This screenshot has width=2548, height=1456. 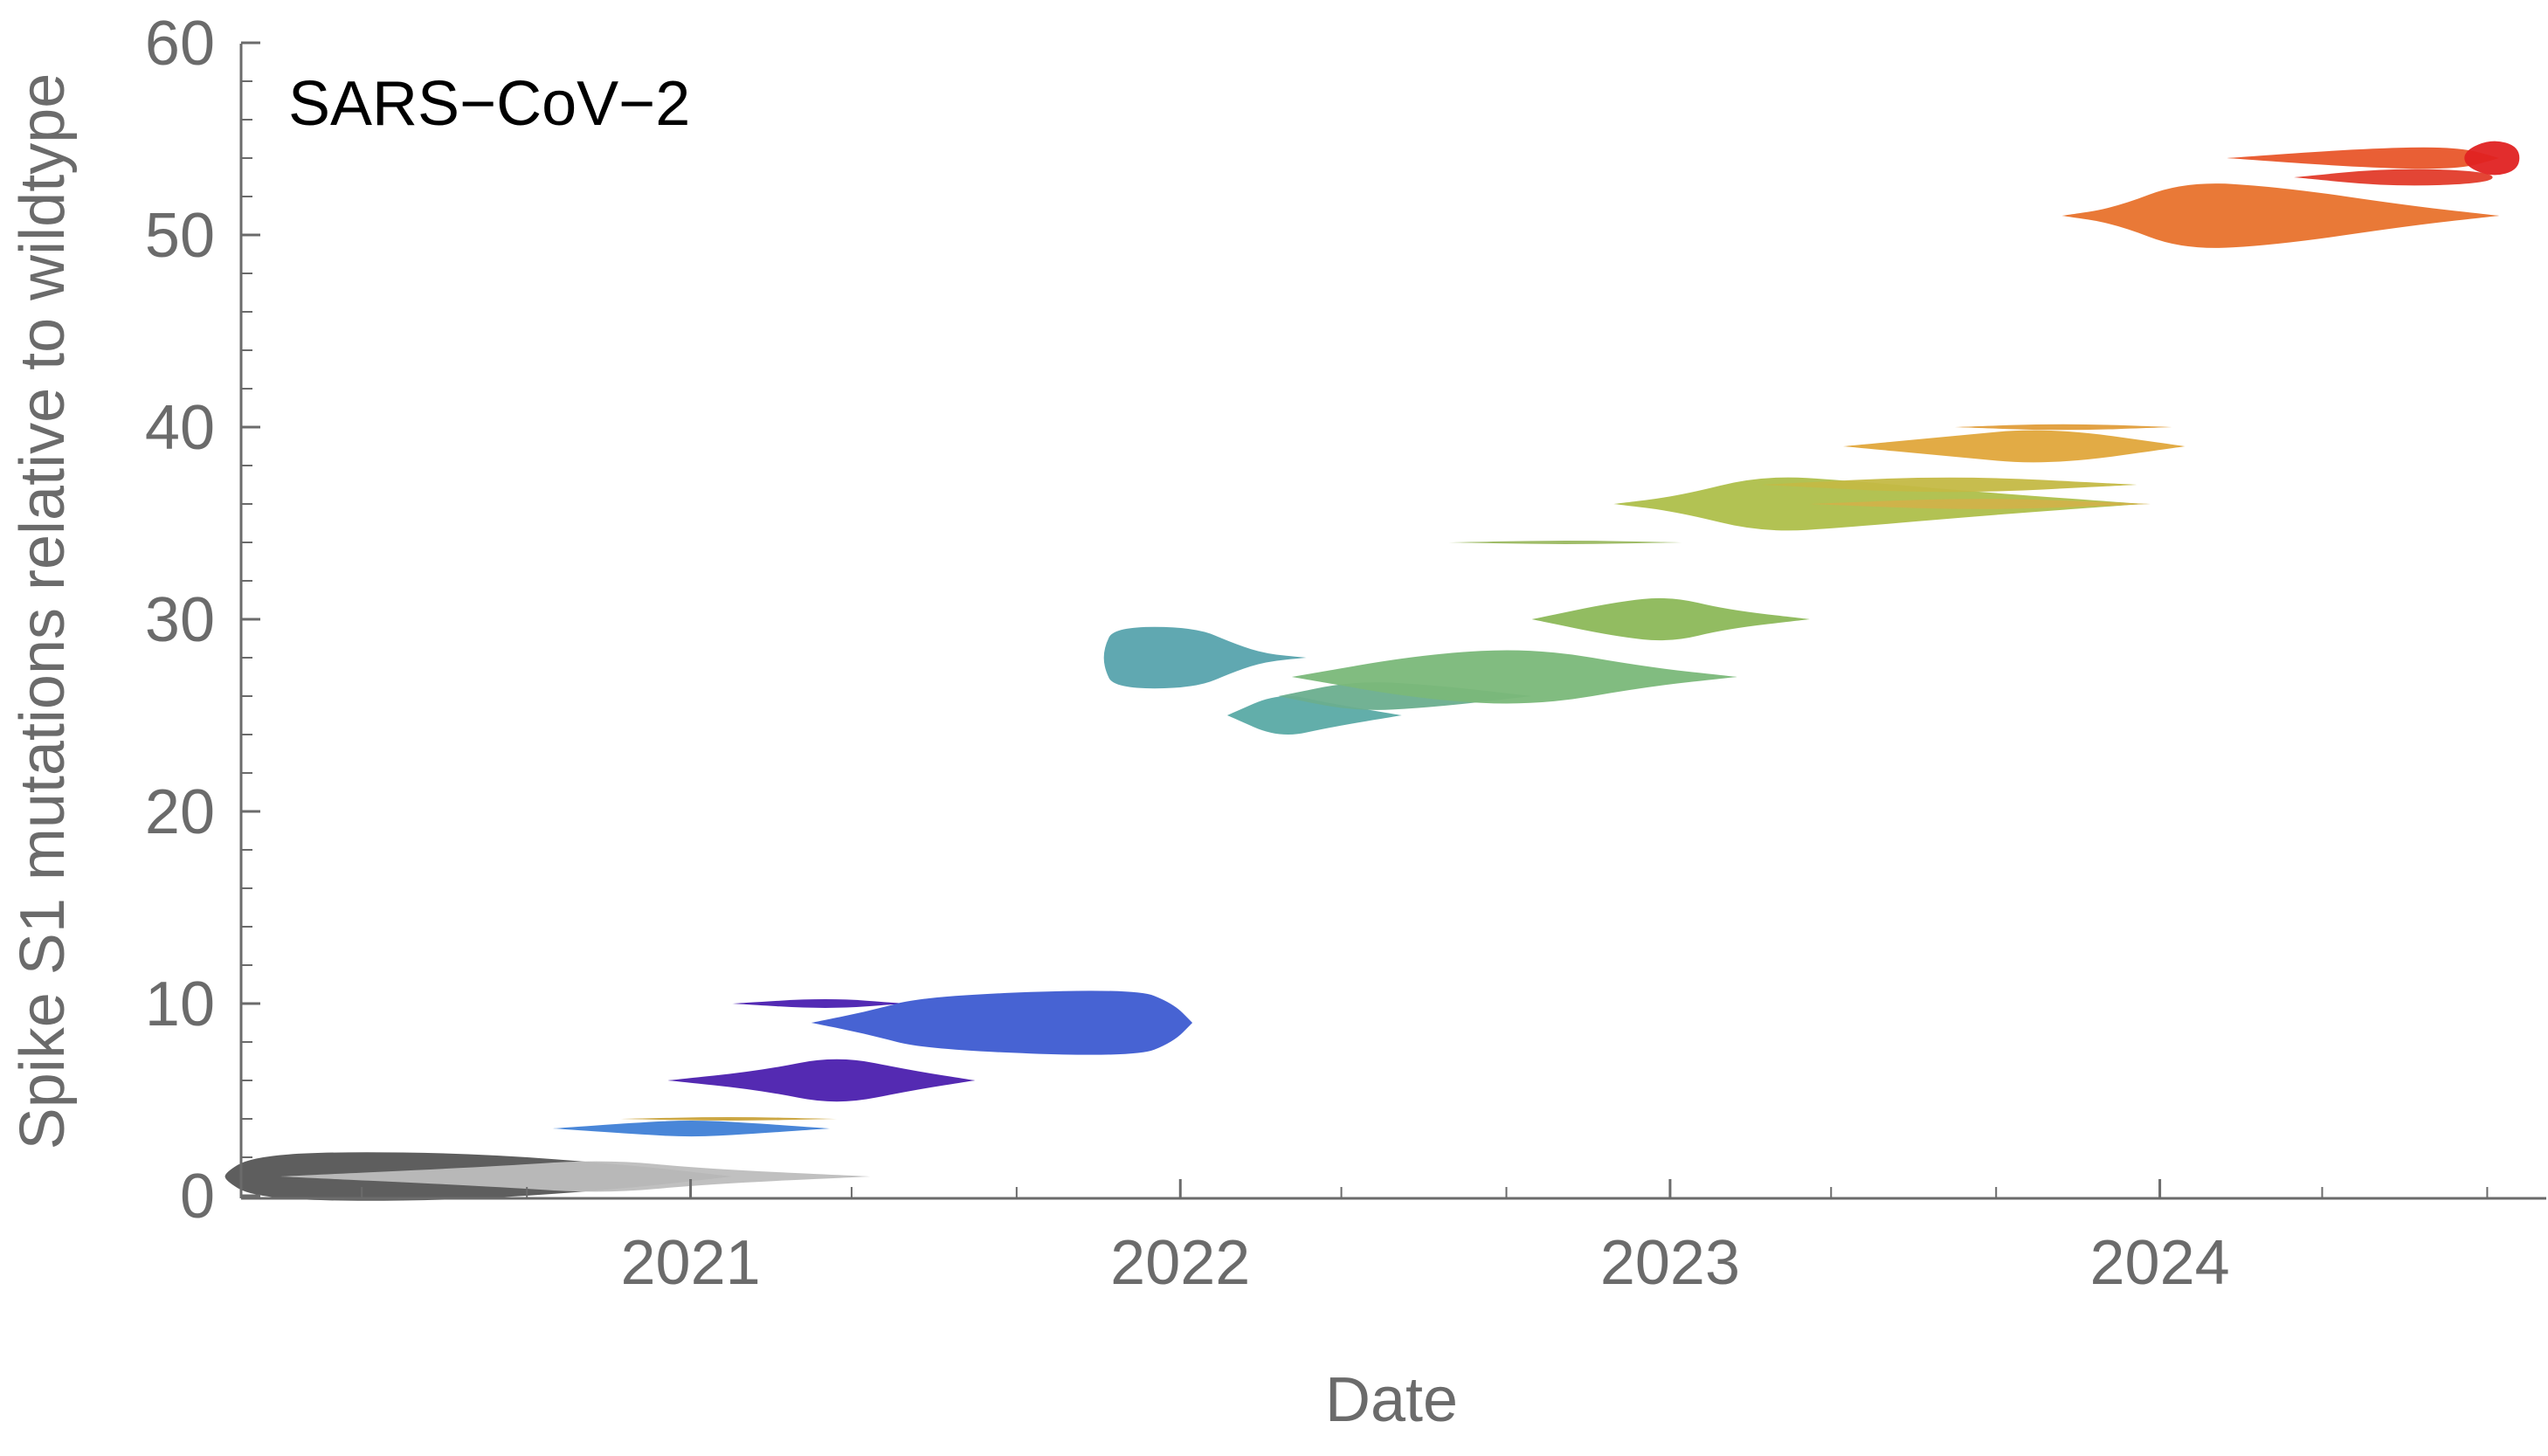 I want to click on x-tick-label-2023: 2023, so click(x=1670, y=1263).